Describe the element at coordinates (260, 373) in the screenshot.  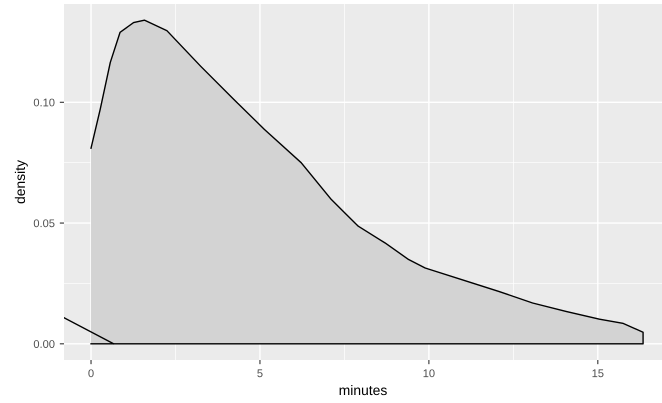
I see `x-tick-label: 5` at that location.